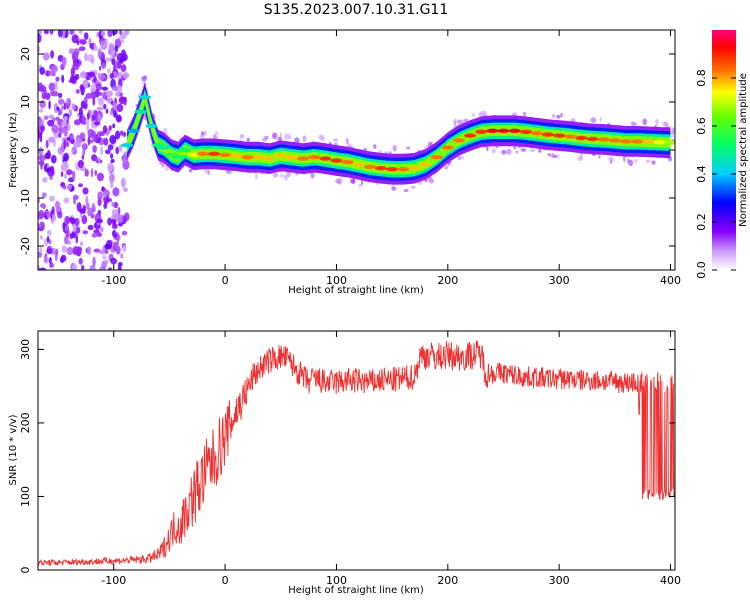  What do you see at coordinates (743, 150) in the screenshot?
I see `colorbar-label: Normalized spectral amplitude` at bounding box center [743, 150].